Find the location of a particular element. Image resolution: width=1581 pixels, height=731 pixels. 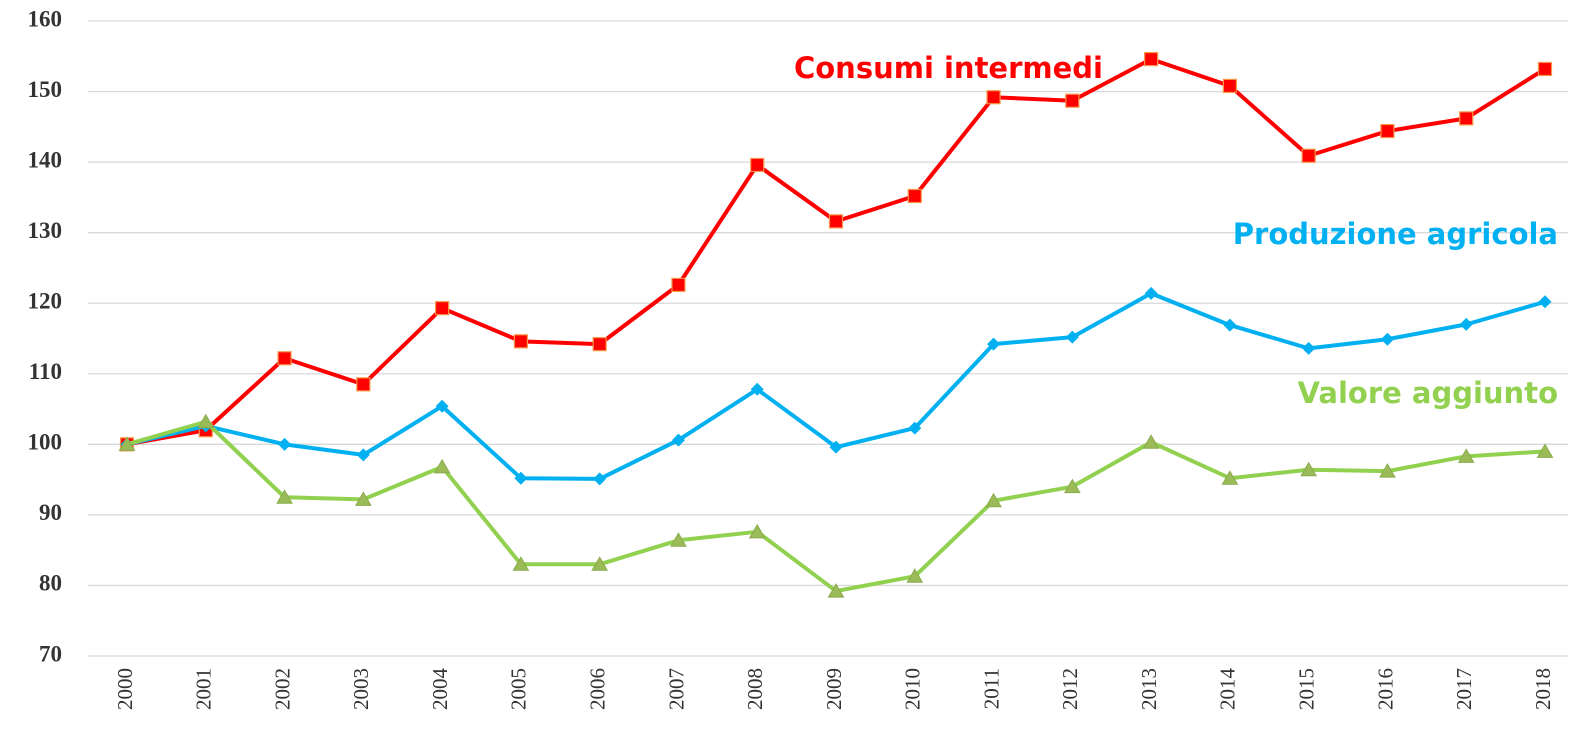

y-tick-label: 160 is located at coordinates (45, 18).